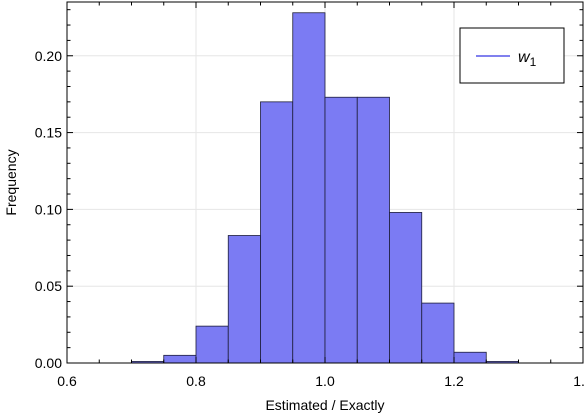 The height and width of the screenshot is (416, 585). I want to click on y-tick-label: 0.10, so click(48, 209).